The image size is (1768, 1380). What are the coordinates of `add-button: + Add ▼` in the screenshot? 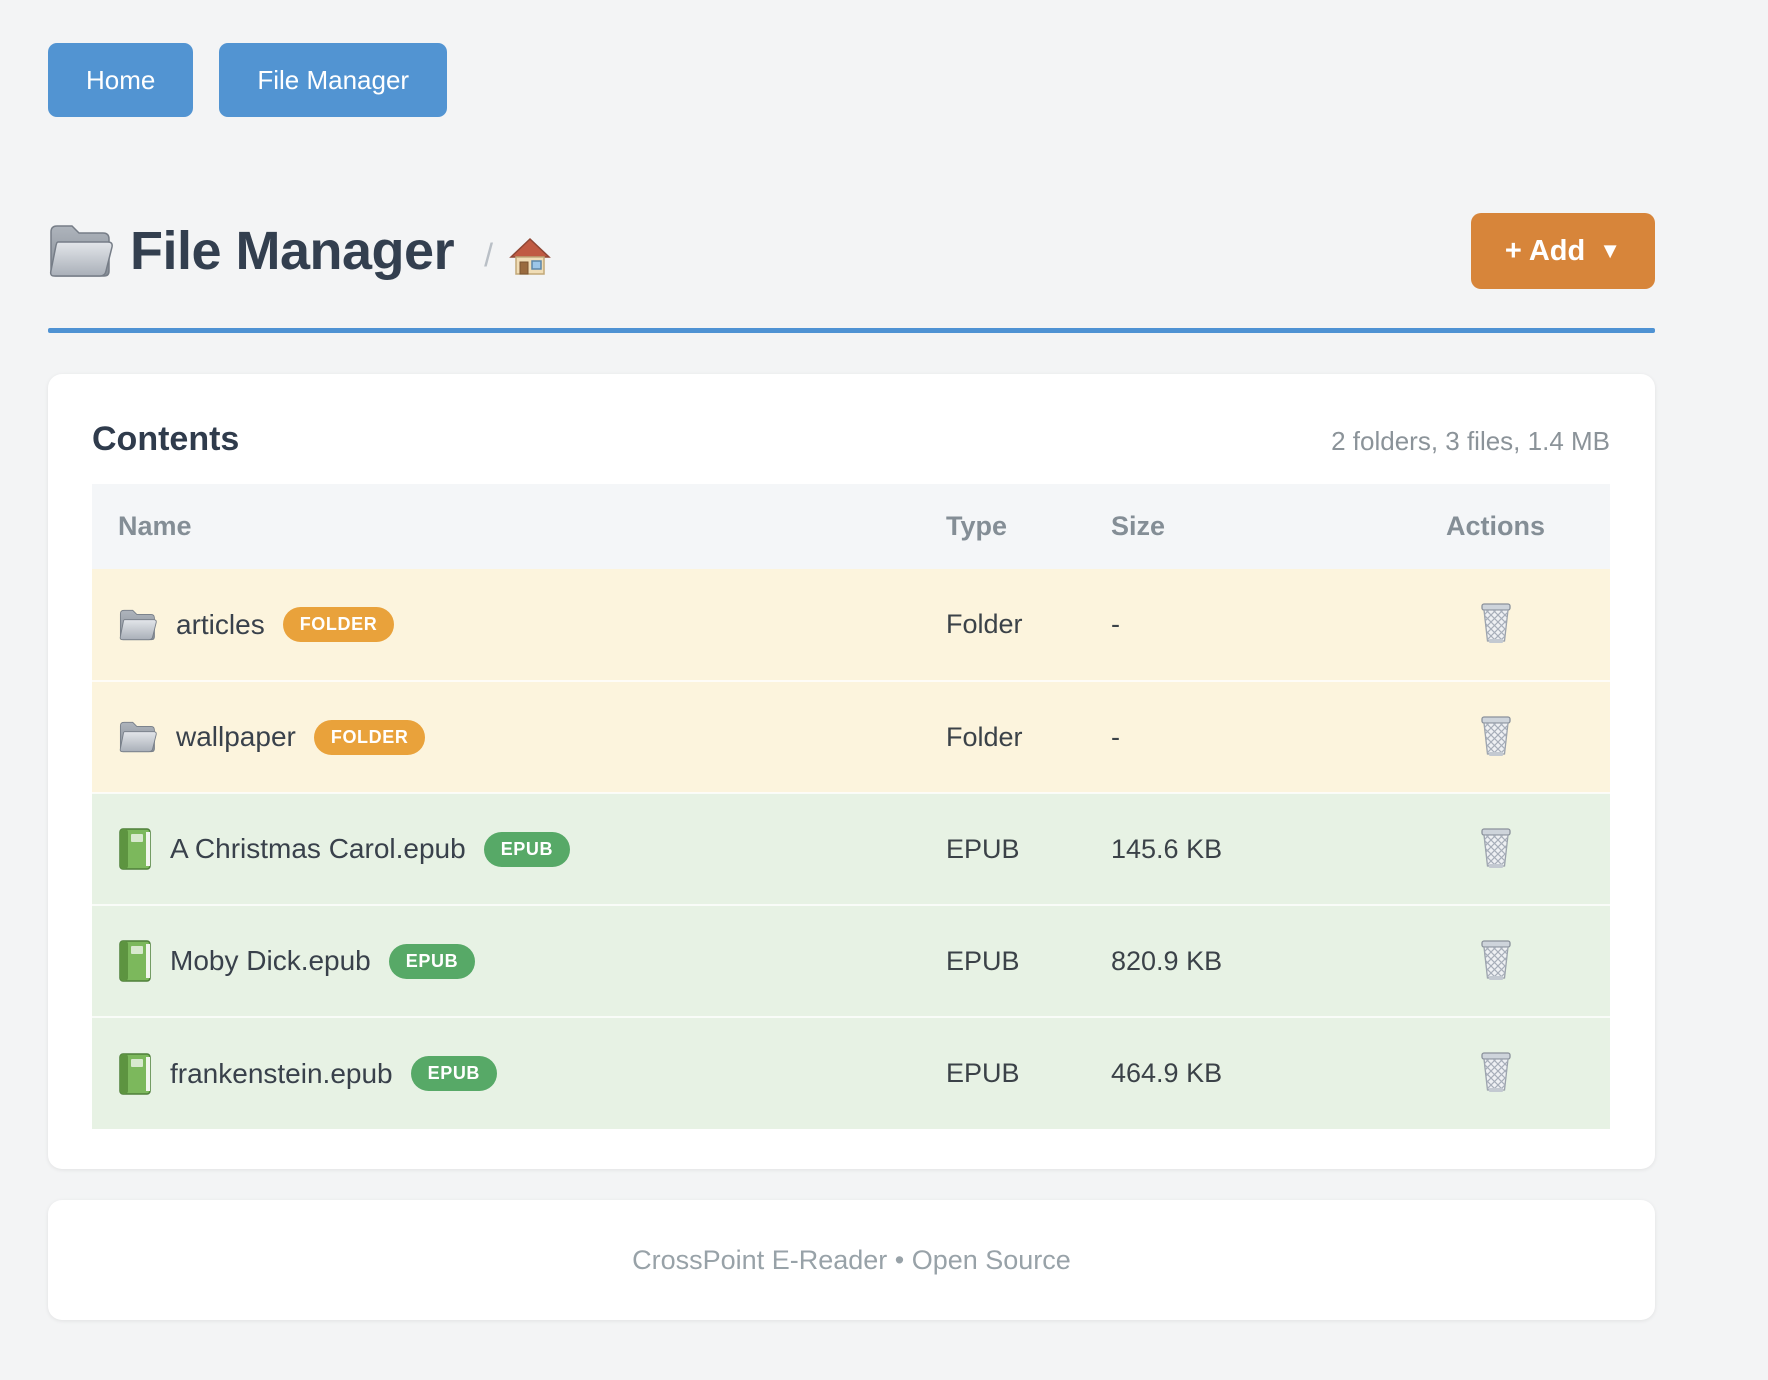 It's located at (1562, 251).